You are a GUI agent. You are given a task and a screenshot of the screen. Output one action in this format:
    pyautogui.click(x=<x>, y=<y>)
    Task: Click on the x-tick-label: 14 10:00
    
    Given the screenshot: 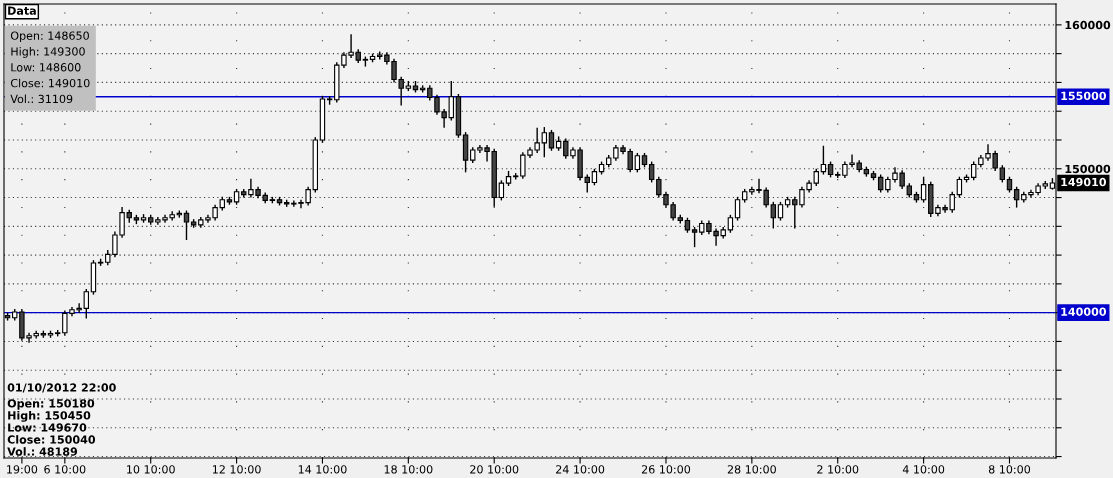 What is the action you would take?
    pyautogui.click(x=322, y=469)
    